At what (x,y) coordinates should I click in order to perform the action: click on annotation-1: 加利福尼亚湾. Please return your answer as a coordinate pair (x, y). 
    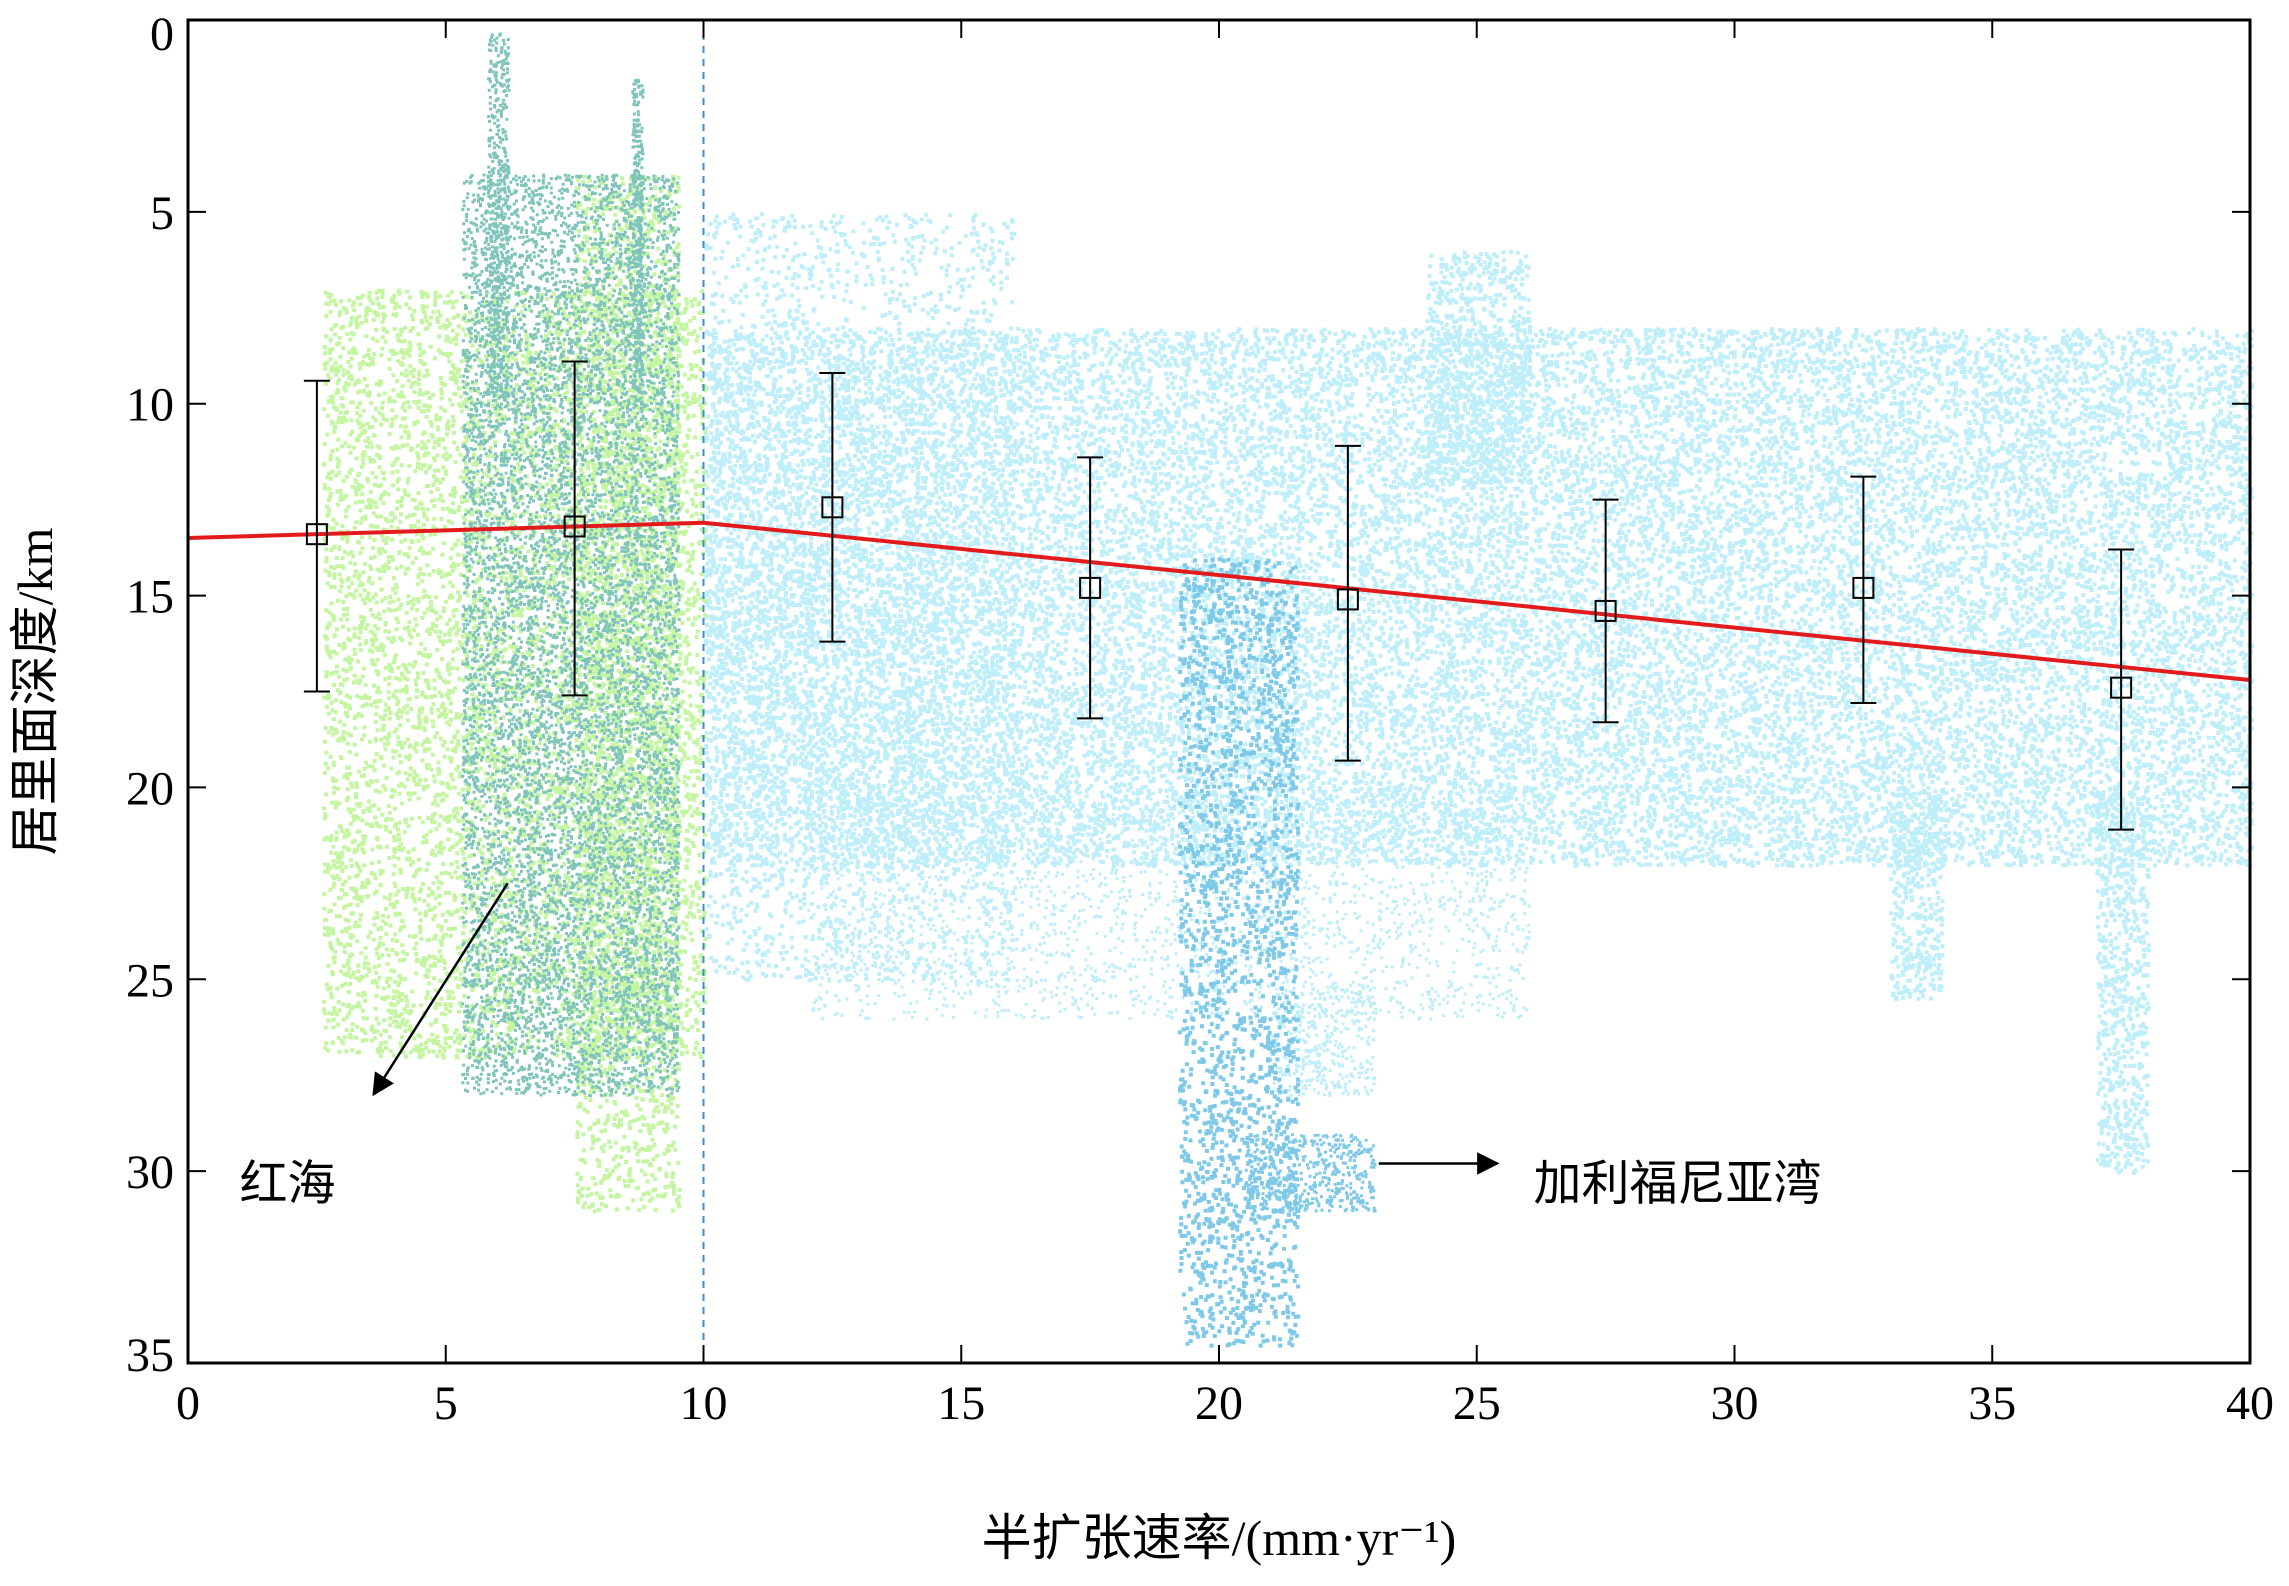
    Looking at the image, I should click on (1599, 1182).